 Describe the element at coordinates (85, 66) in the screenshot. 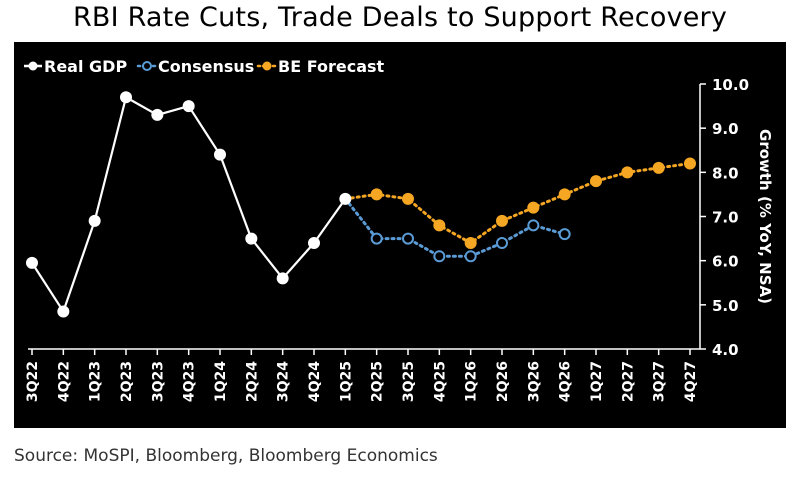

I see `legend-label-real-gdp: Real GDP` at that location.